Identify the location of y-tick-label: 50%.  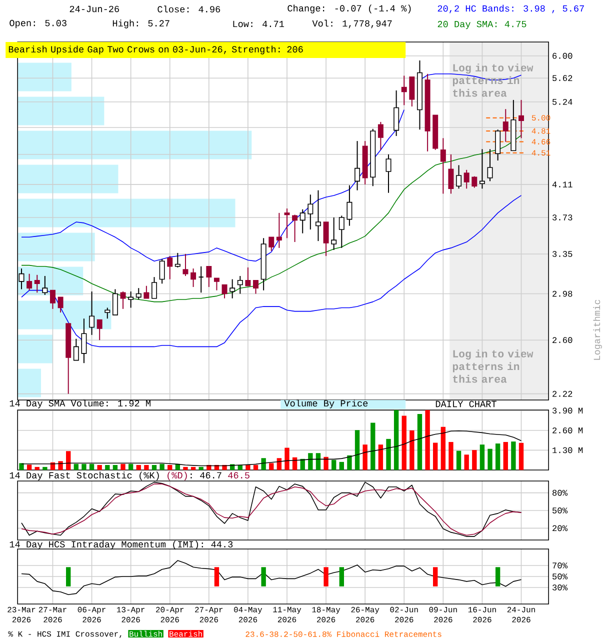
(560, 577).